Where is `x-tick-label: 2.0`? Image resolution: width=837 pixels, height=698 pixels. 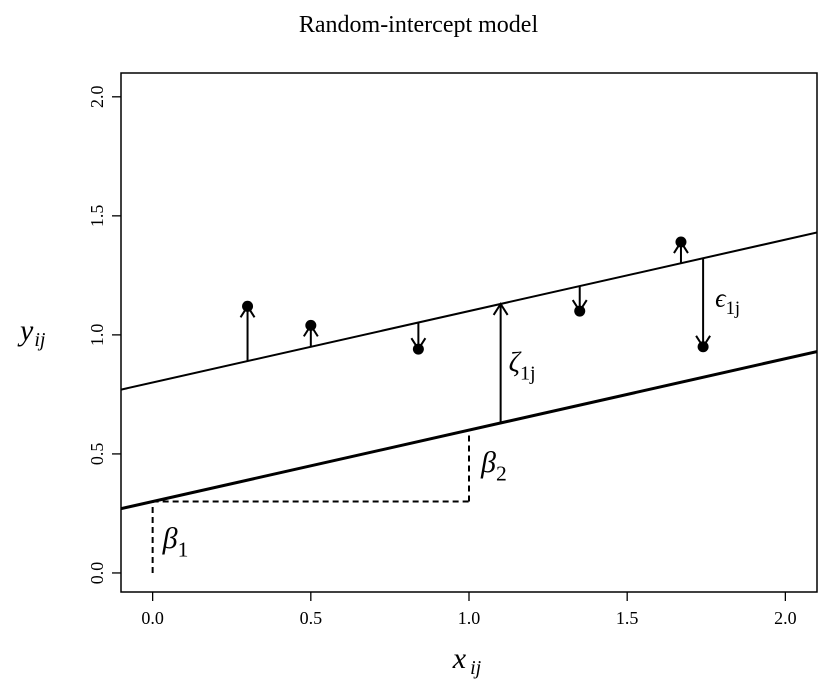
x-tick-label: 2.0 is located at coordinates (785, 618).